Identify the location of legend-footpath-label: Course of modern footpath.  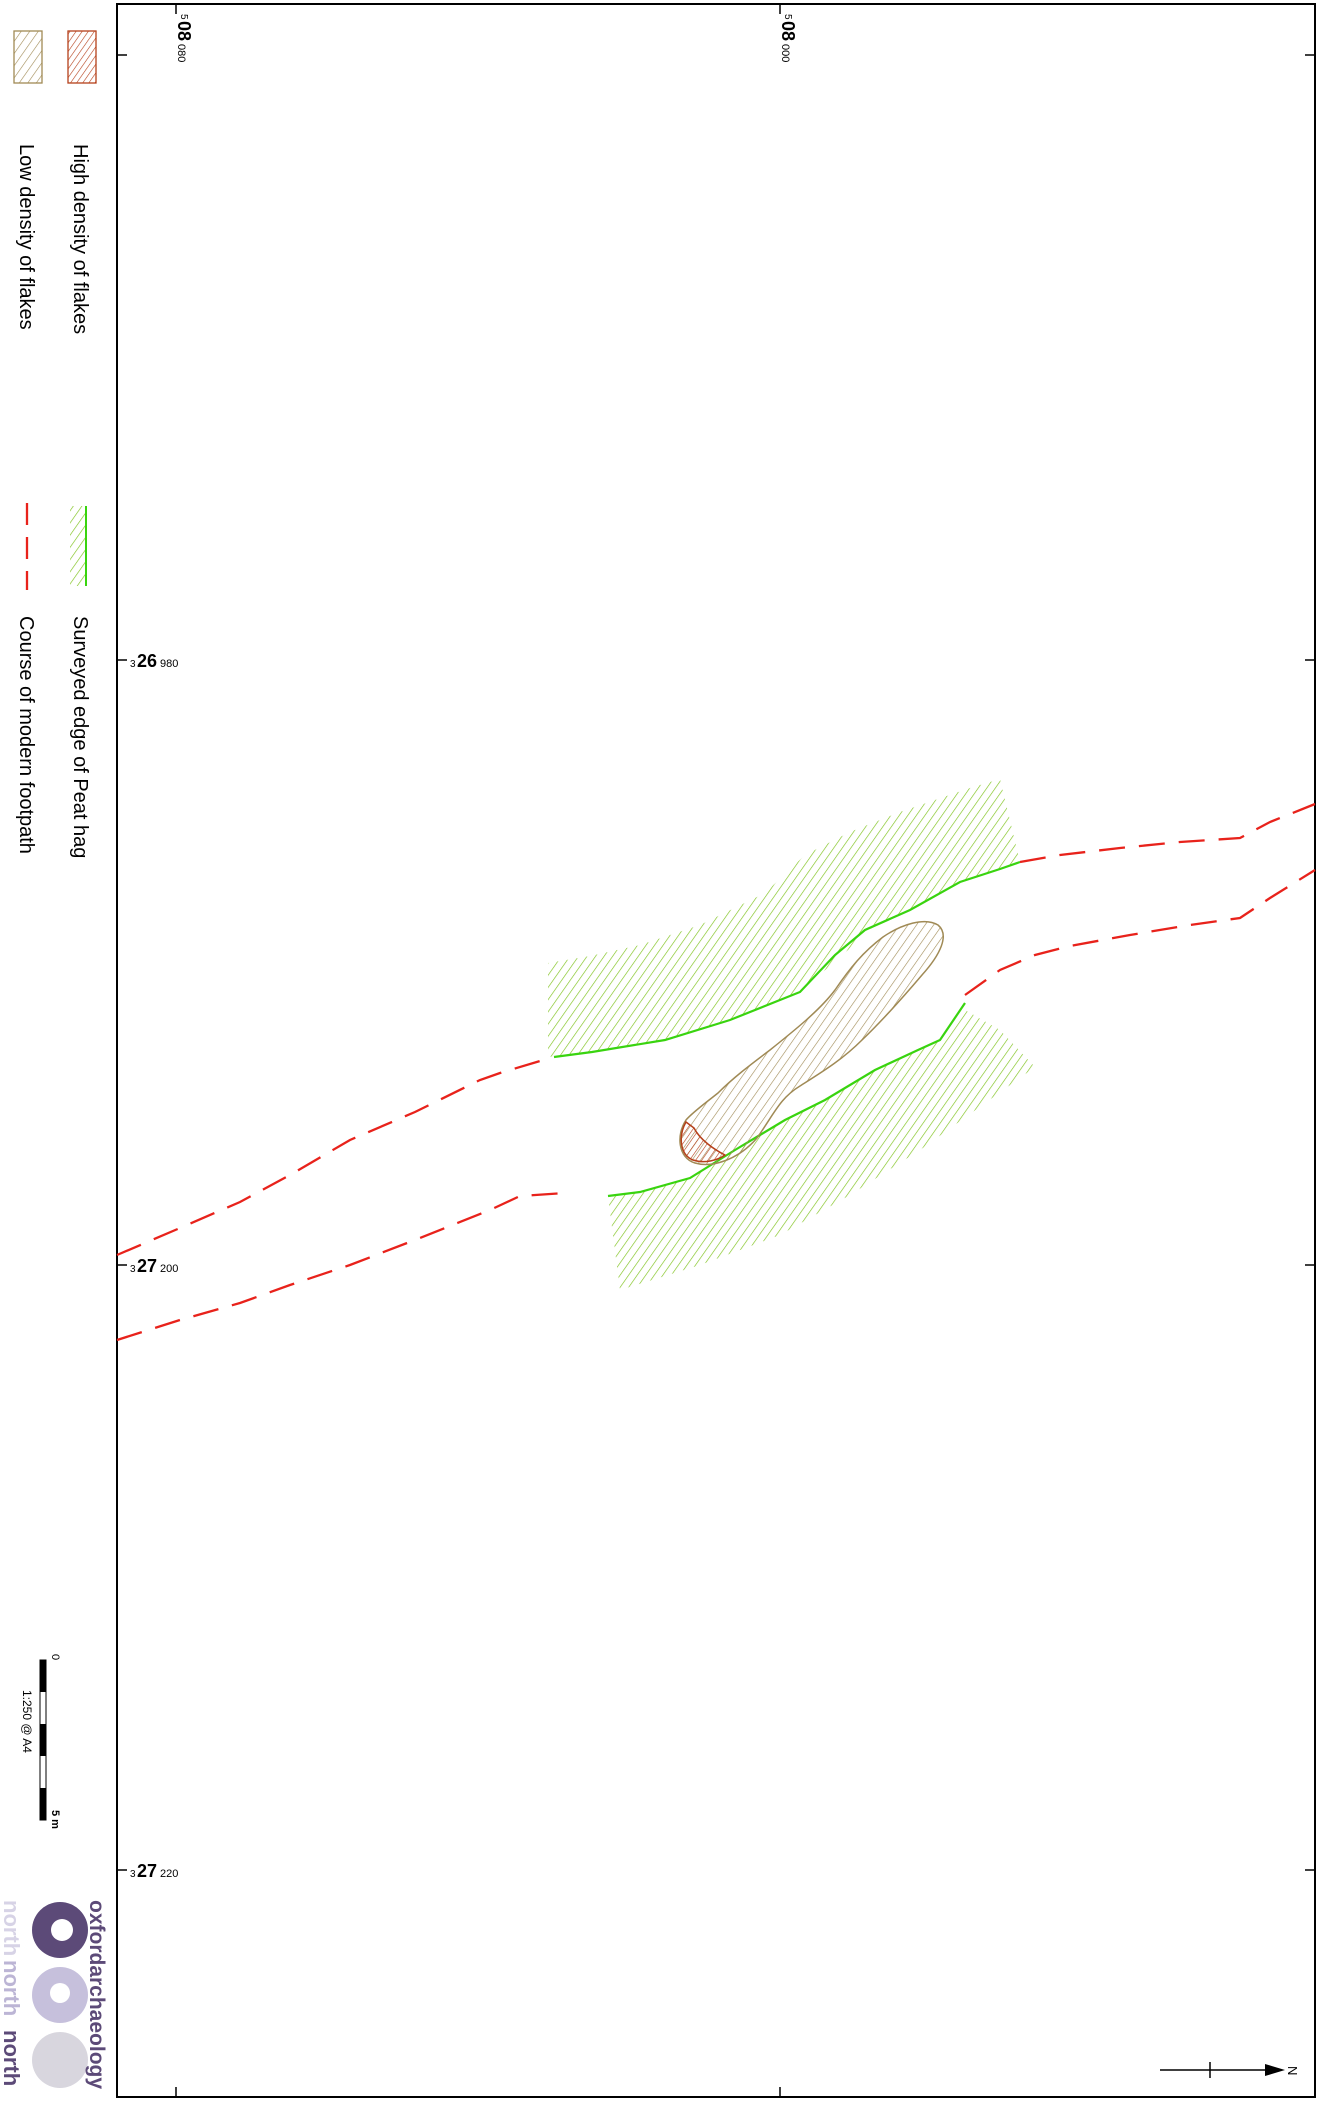
(26, 735).